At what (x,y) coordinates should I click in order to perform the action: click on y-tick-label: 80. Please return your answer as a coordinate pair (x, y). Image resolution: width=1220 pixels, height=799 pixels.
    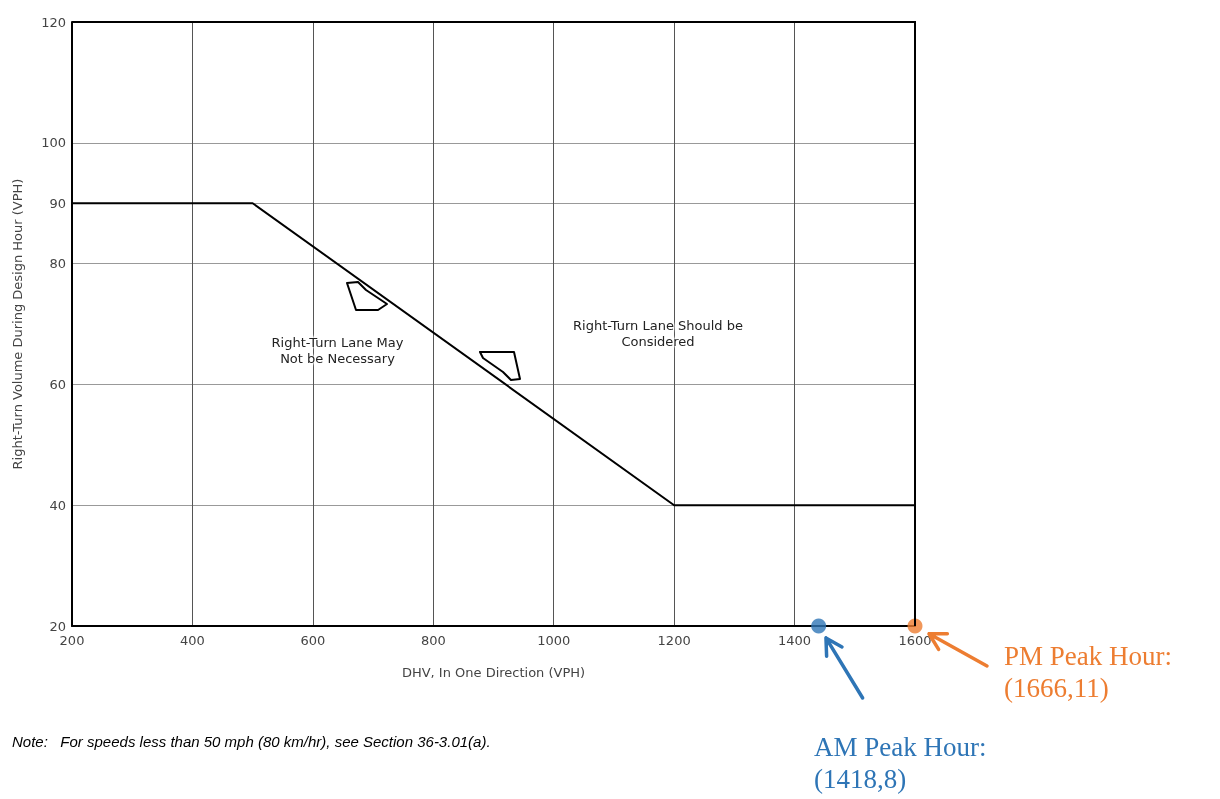
    Looking at the image, I should click on (57, 264).